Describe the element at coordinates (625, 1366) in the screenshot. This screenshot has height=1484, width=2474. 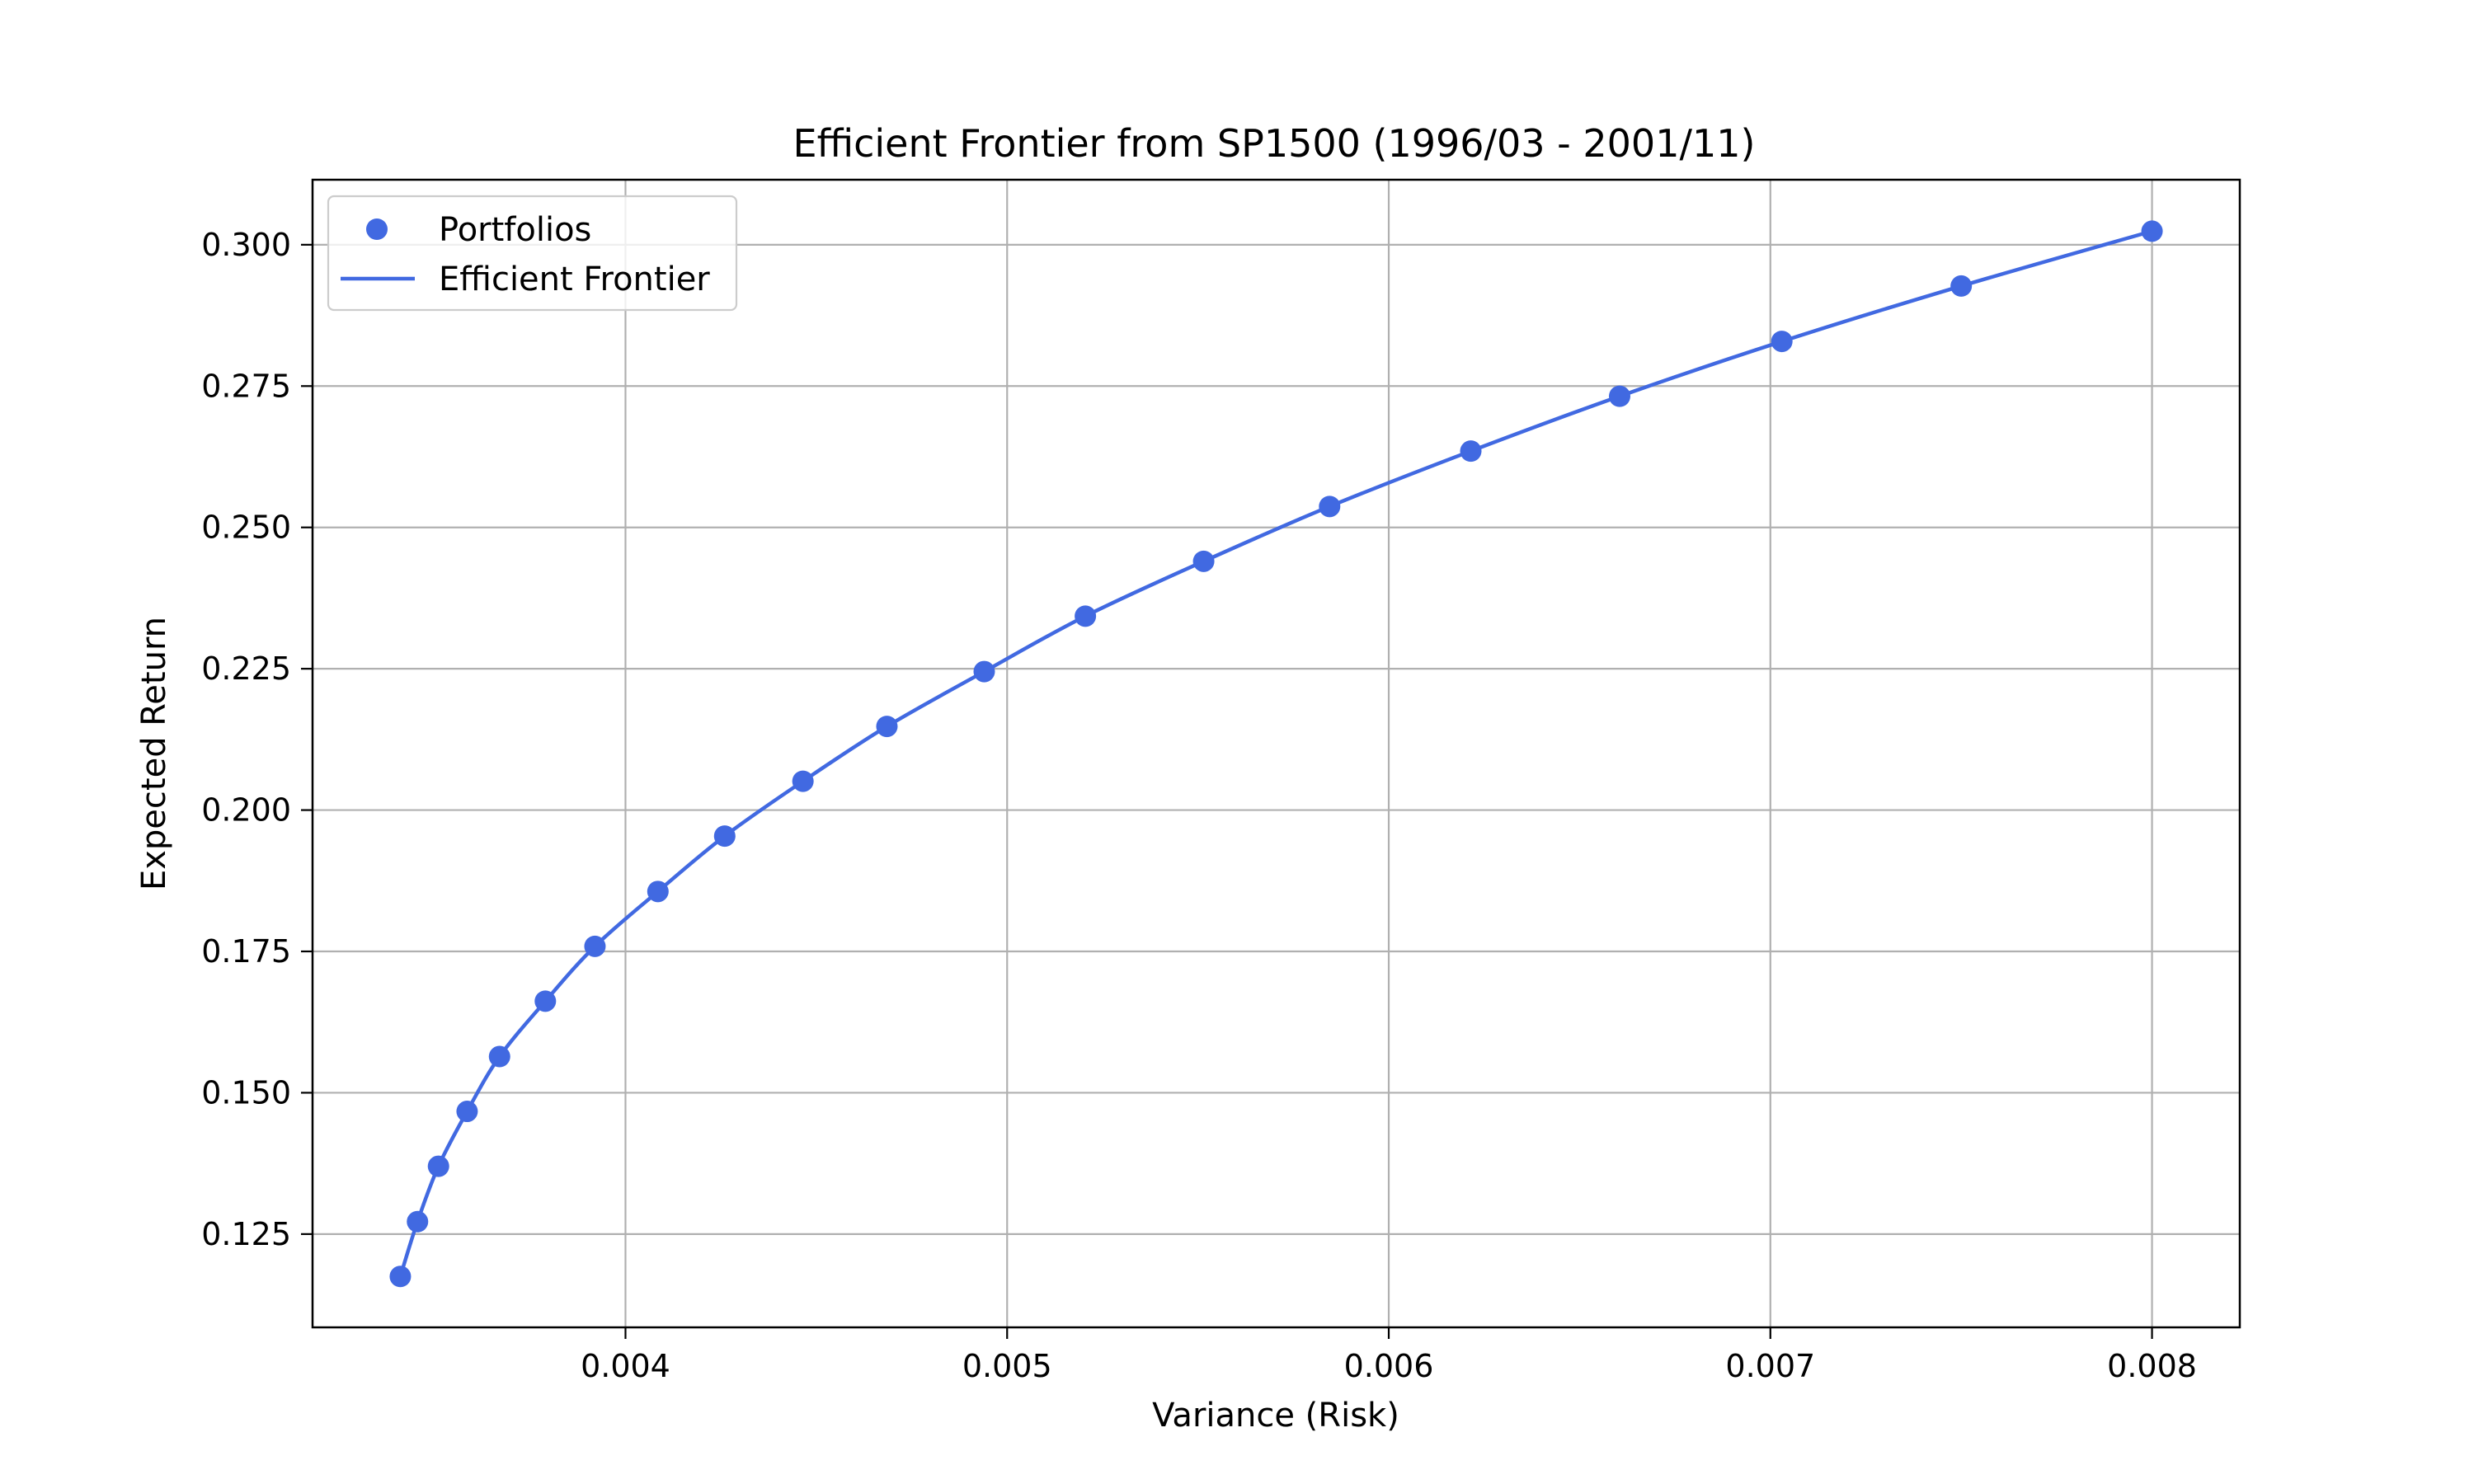
I see `x-tick-label: 0.004` at that location.